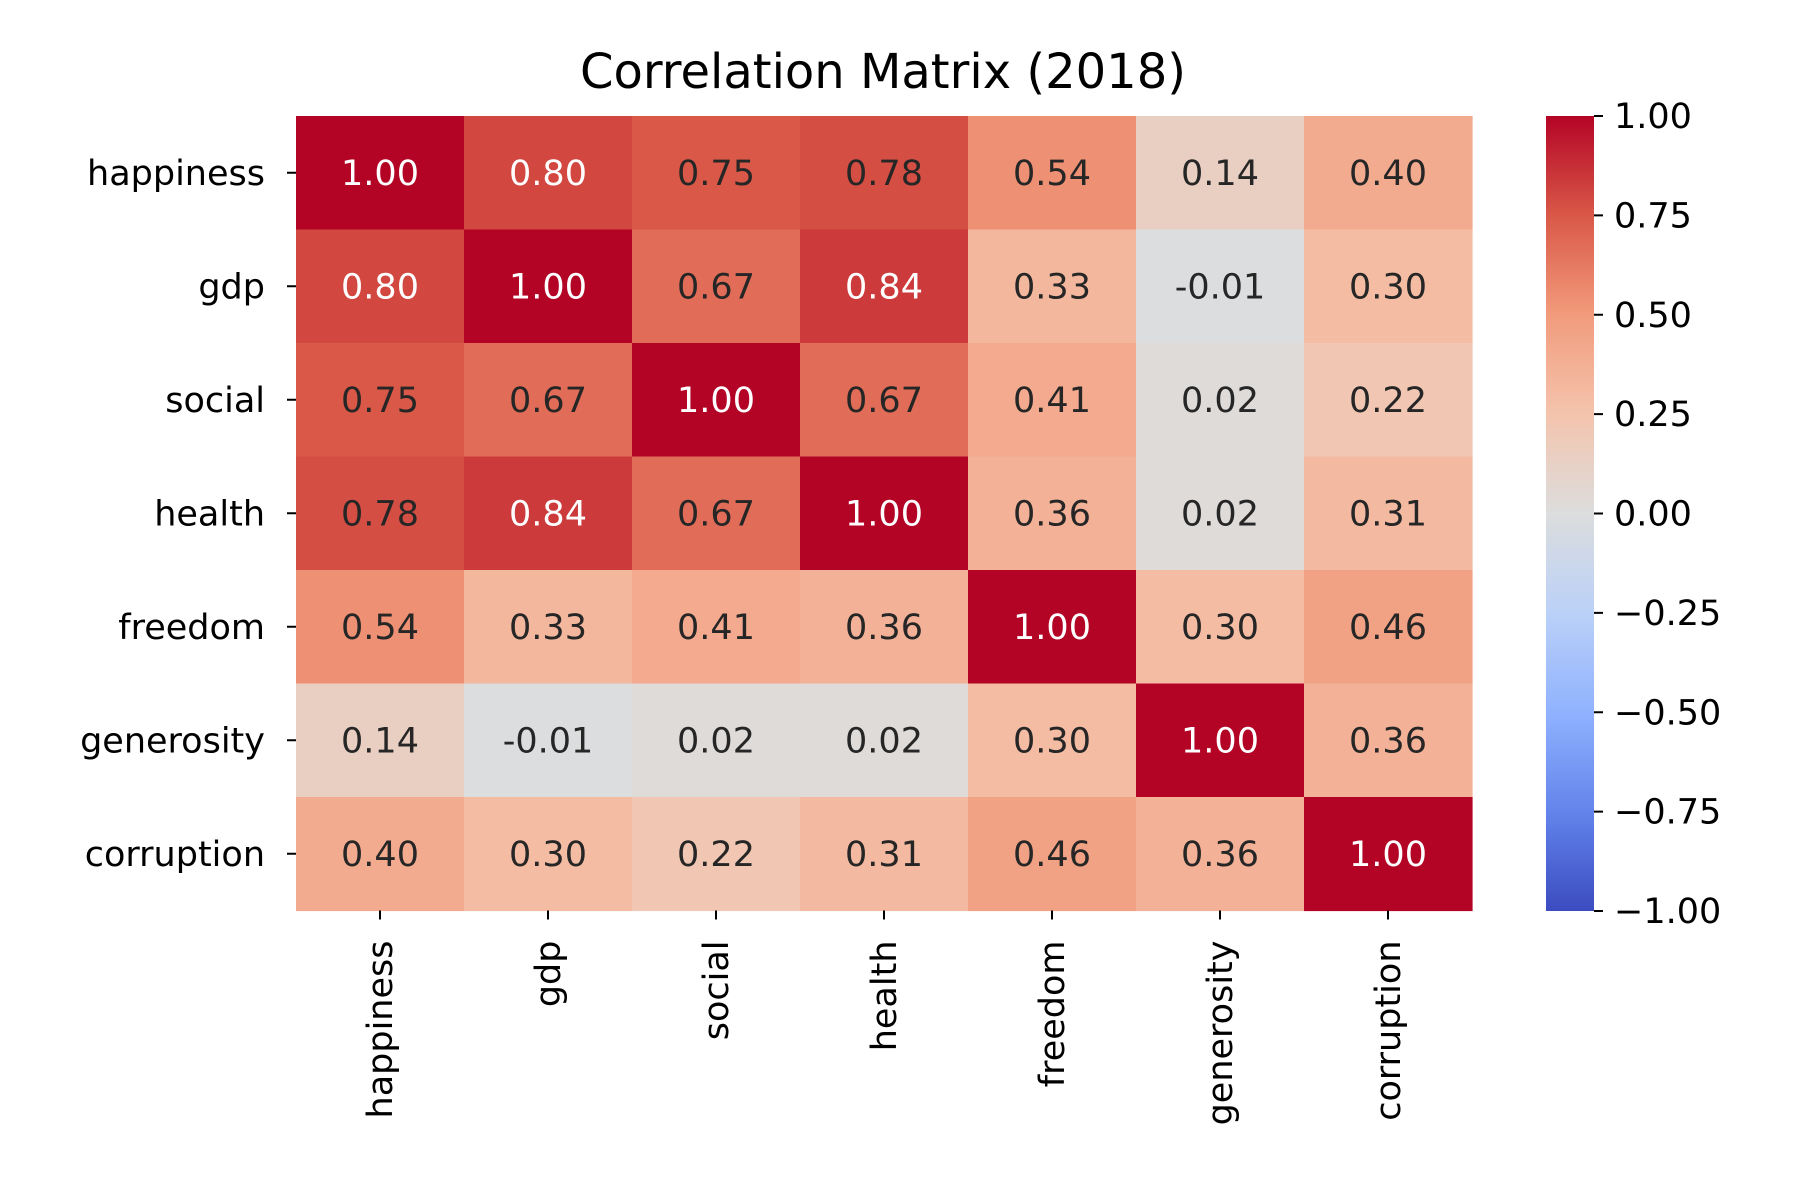 This screenshot has width=1800, height=1200. What do you see at coordinates (1653, 415) in the screenshot?
I see `colorbar-tick-label: 0.25` at bounding box center [1653, 415].